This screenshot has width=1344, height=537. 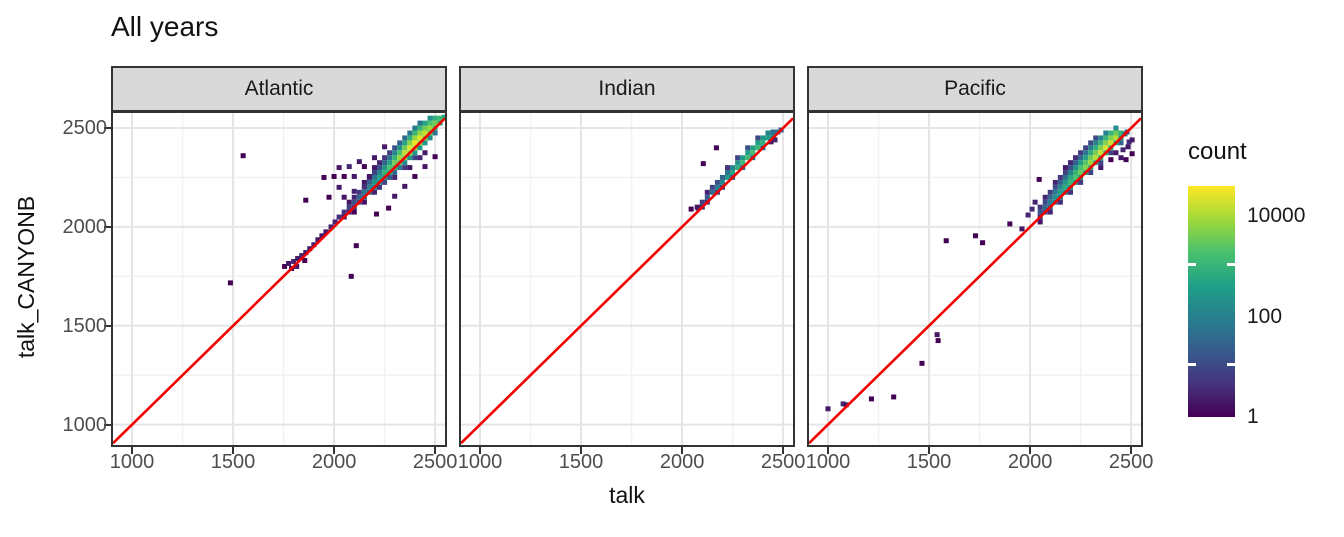 What do you see at coordinates (975, 89) in the screenshot?
I see `facet-strip-pacific: Pacific` at bounding box center [975, 89].